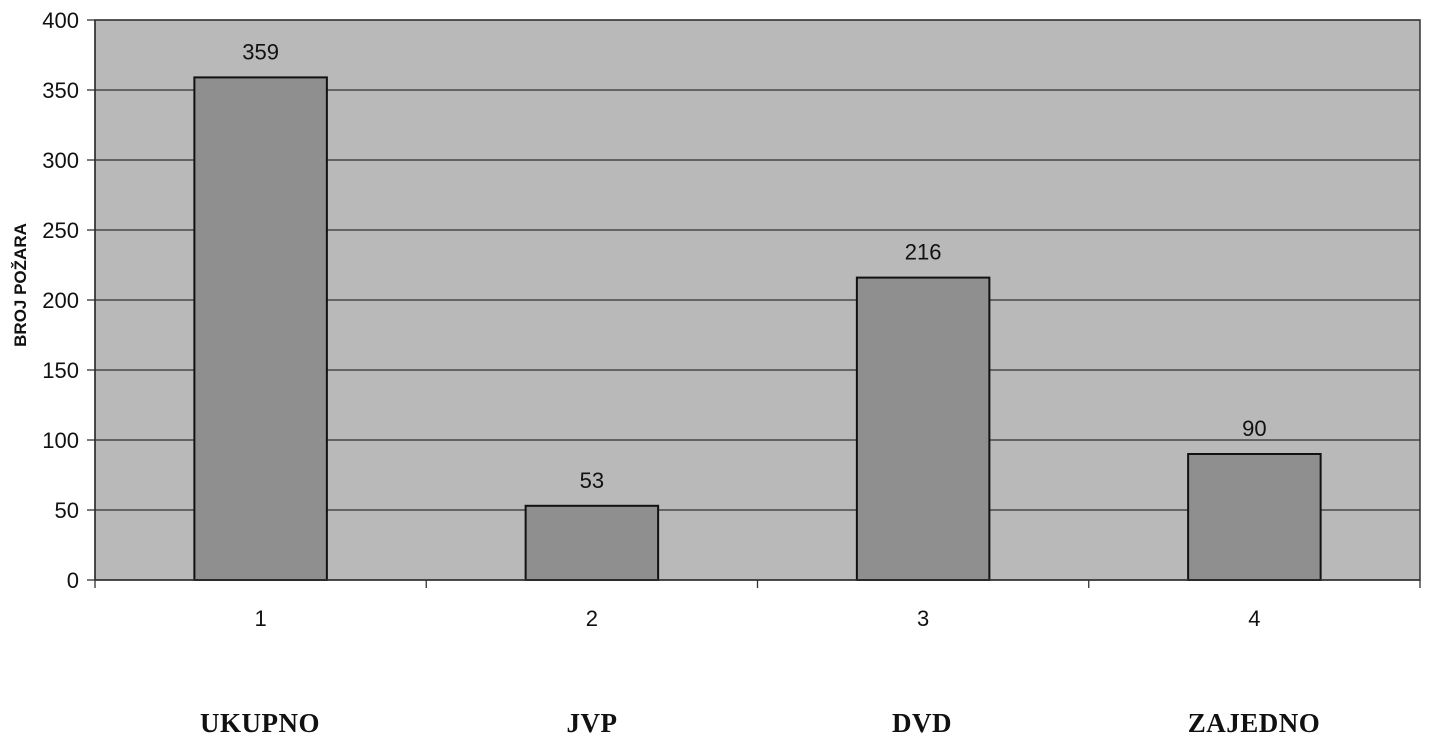 The image size is (1432, 747). Describe the element at coordinates (1254, 618) in the screenshot. I see `x-tick-label: 4` at that location.